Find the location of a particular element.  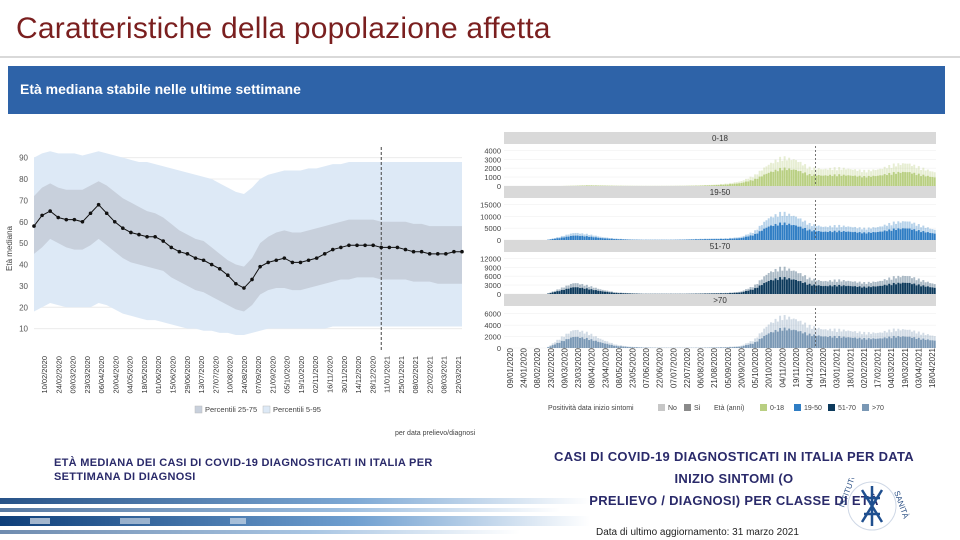

y-tick-label: 0 is located at coordinates (499, 348).